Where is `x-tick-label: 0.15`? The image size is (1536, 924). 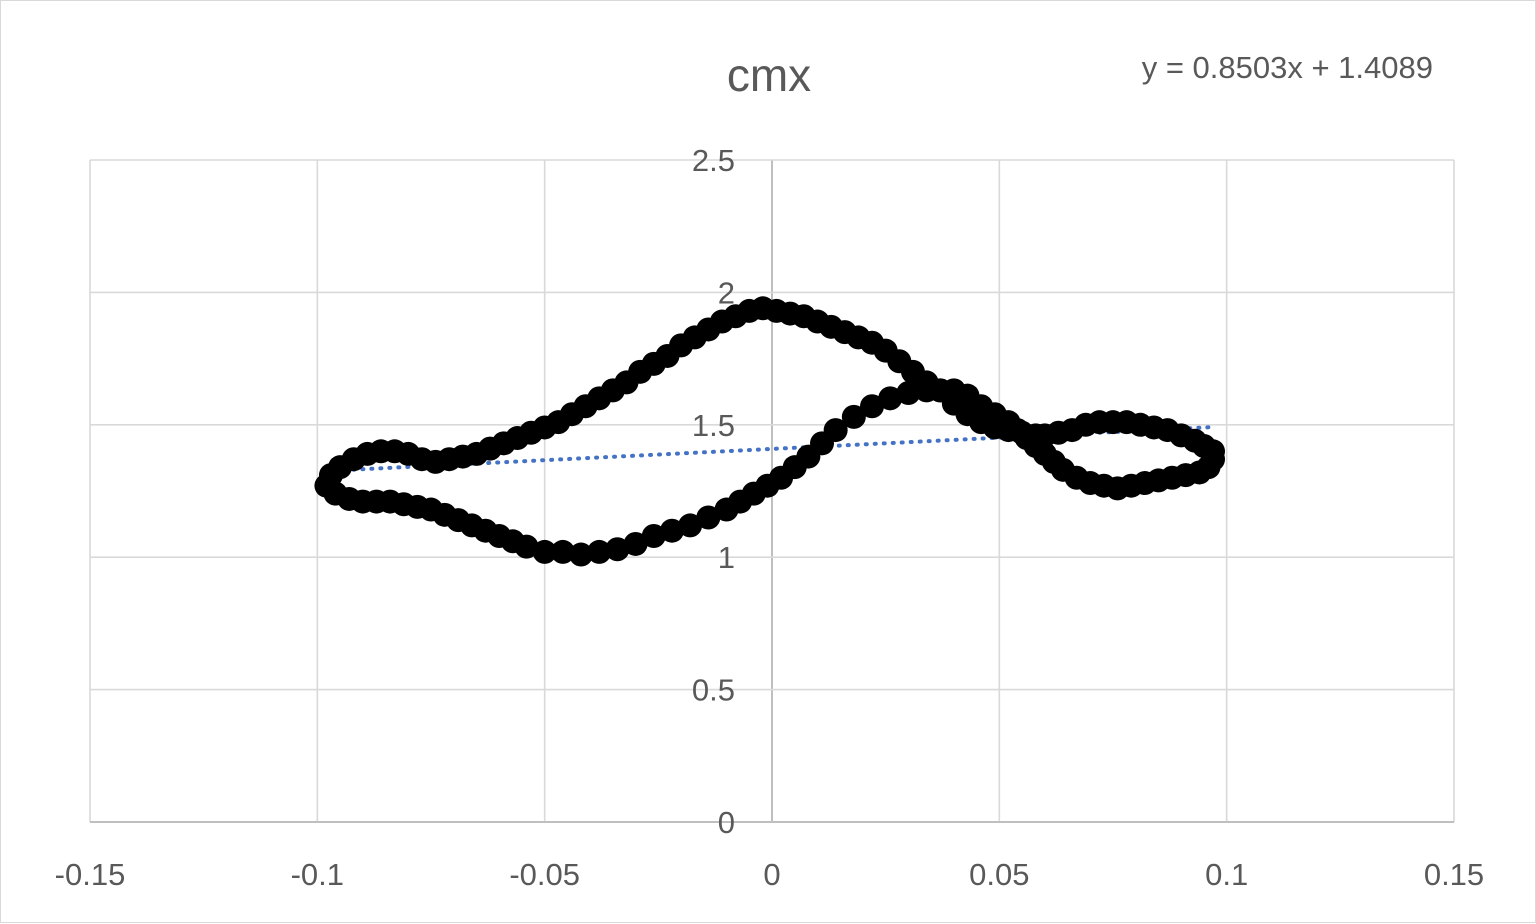
x-tick-label: 0.15 is located at coordinates (1454, 874).